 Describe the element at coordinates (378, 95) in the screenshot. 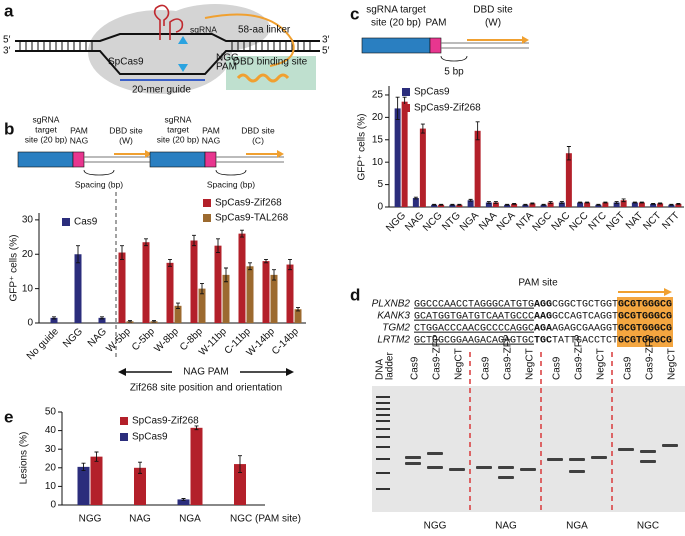

I see `y-tick-label: 25` at that location.